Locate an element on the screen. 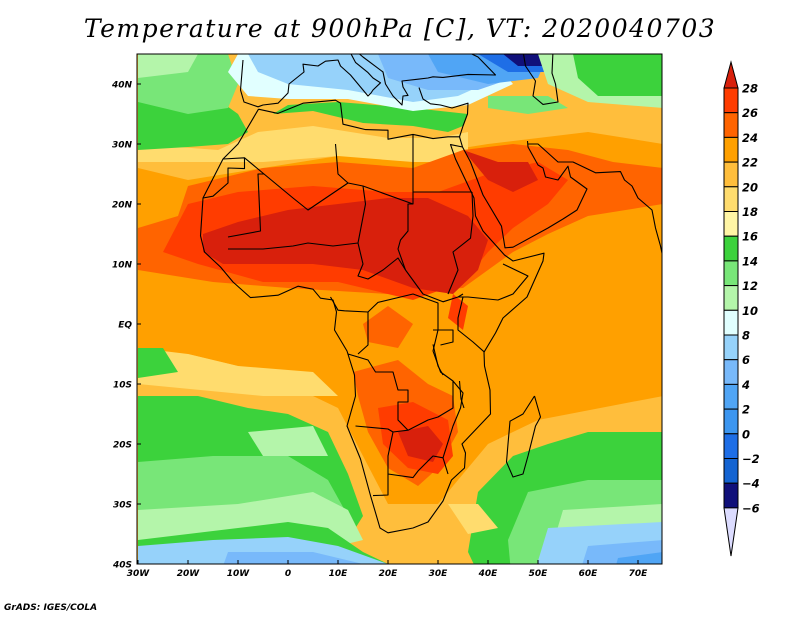 This screenshot has height=618, width=800. lat-tick-label: 40N is located at coordinates (122, 86).